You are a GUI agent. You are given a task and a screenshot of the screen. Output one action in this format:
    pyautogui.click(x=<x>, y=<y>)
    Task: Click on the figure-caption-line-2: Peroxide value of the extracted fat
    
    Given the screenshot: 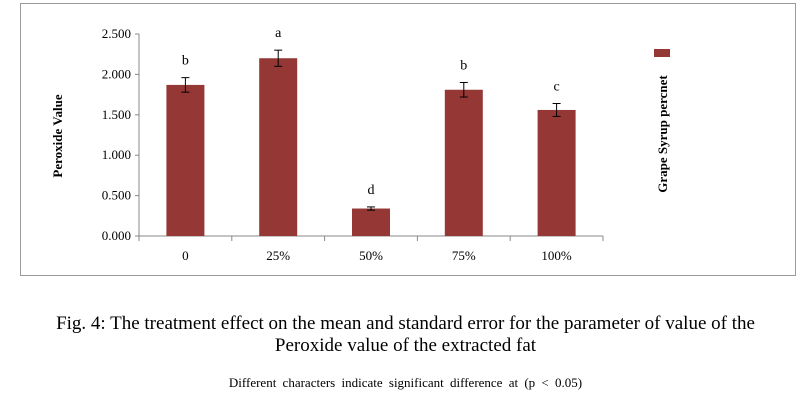 What is the action you would take?
    pyautogui.click(x=405, y=345)
    